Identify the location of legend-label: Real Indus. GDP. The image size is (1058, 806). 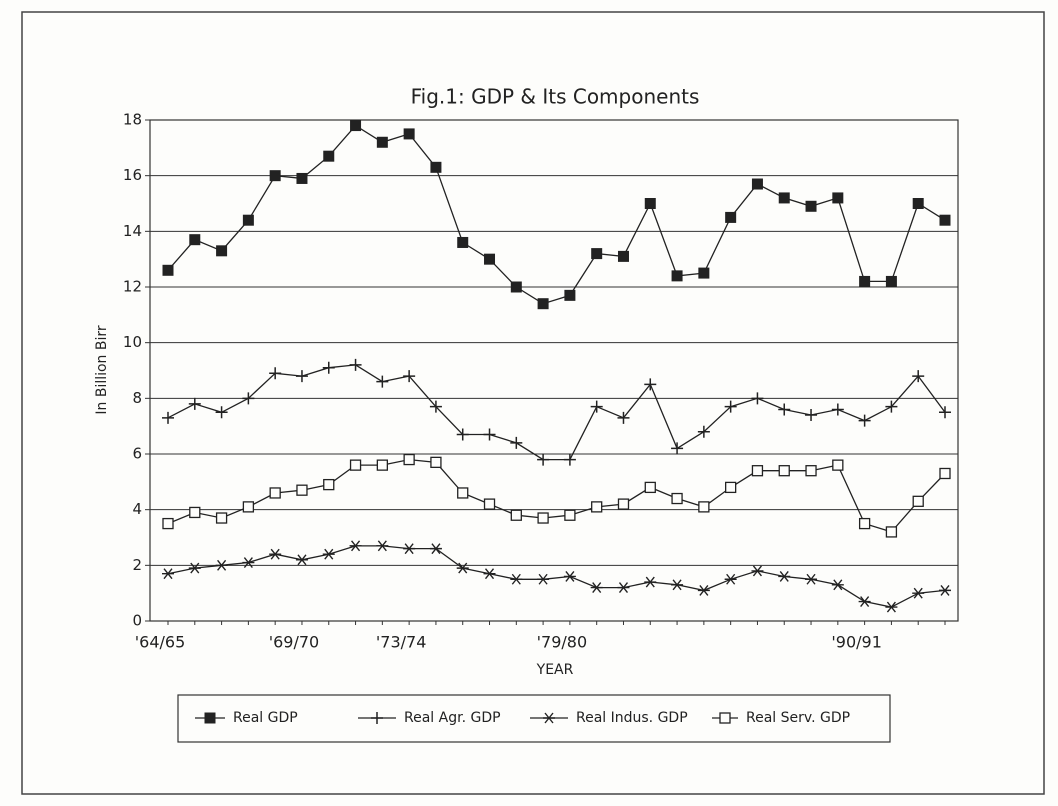
(632, 718).